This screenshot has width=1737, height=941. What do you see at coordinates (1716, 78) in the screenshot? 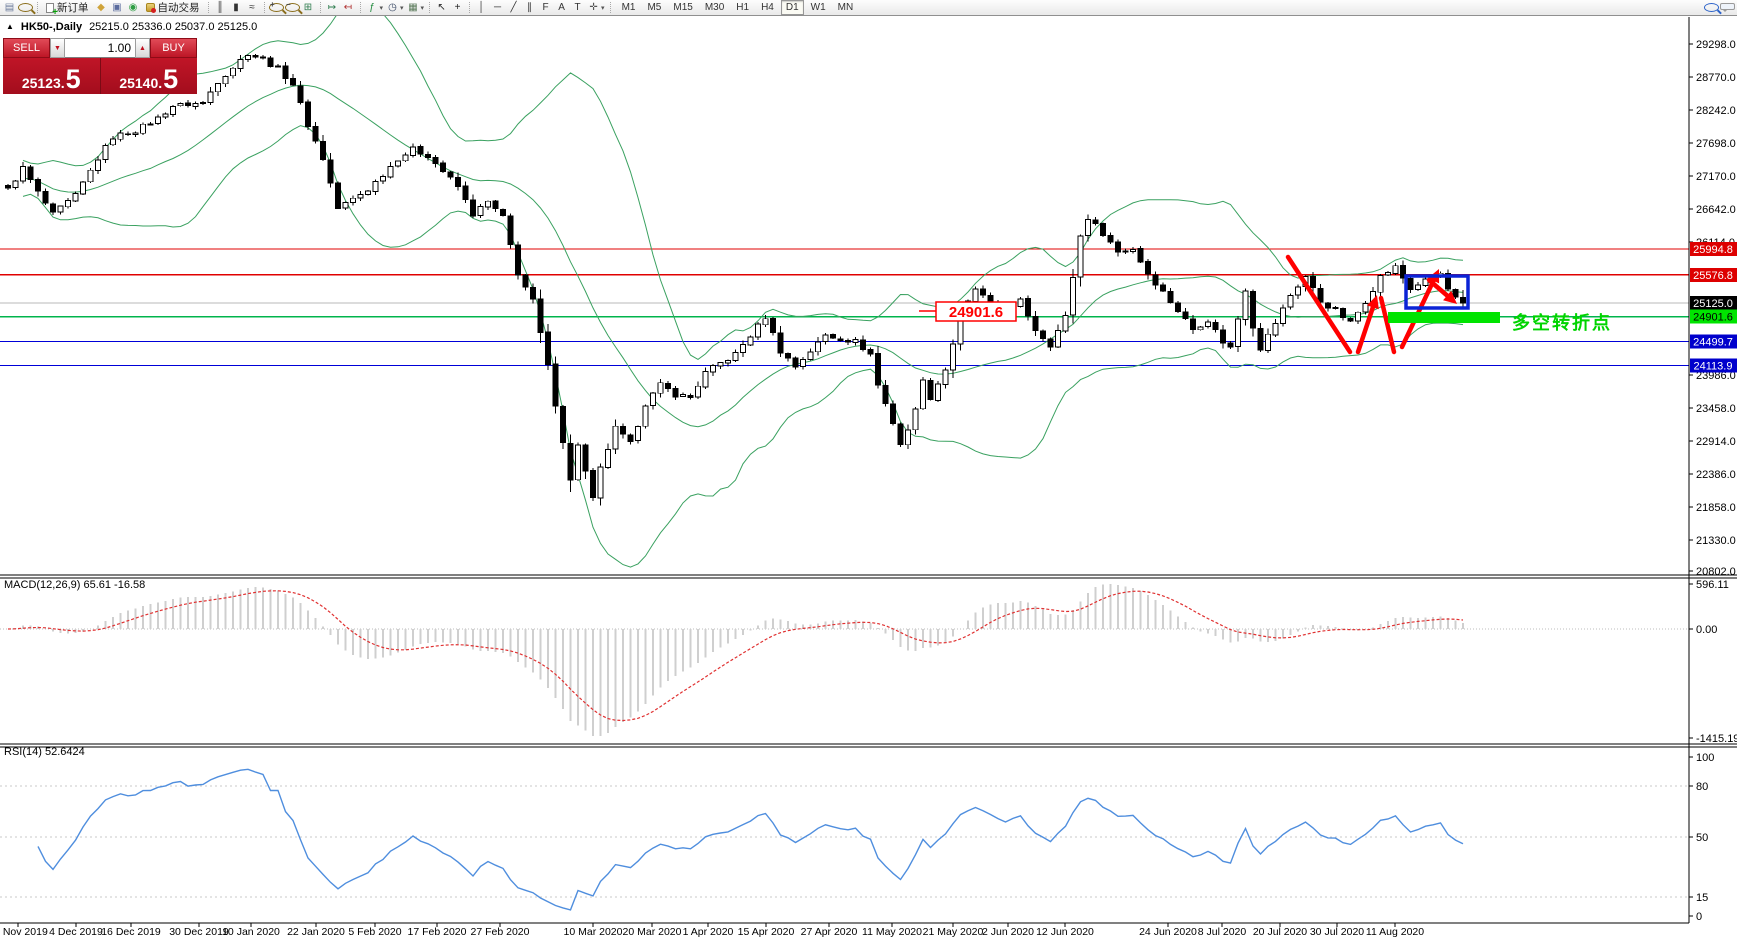
I see `svg-text: 28770.0` at bounding box center [1716, 78].